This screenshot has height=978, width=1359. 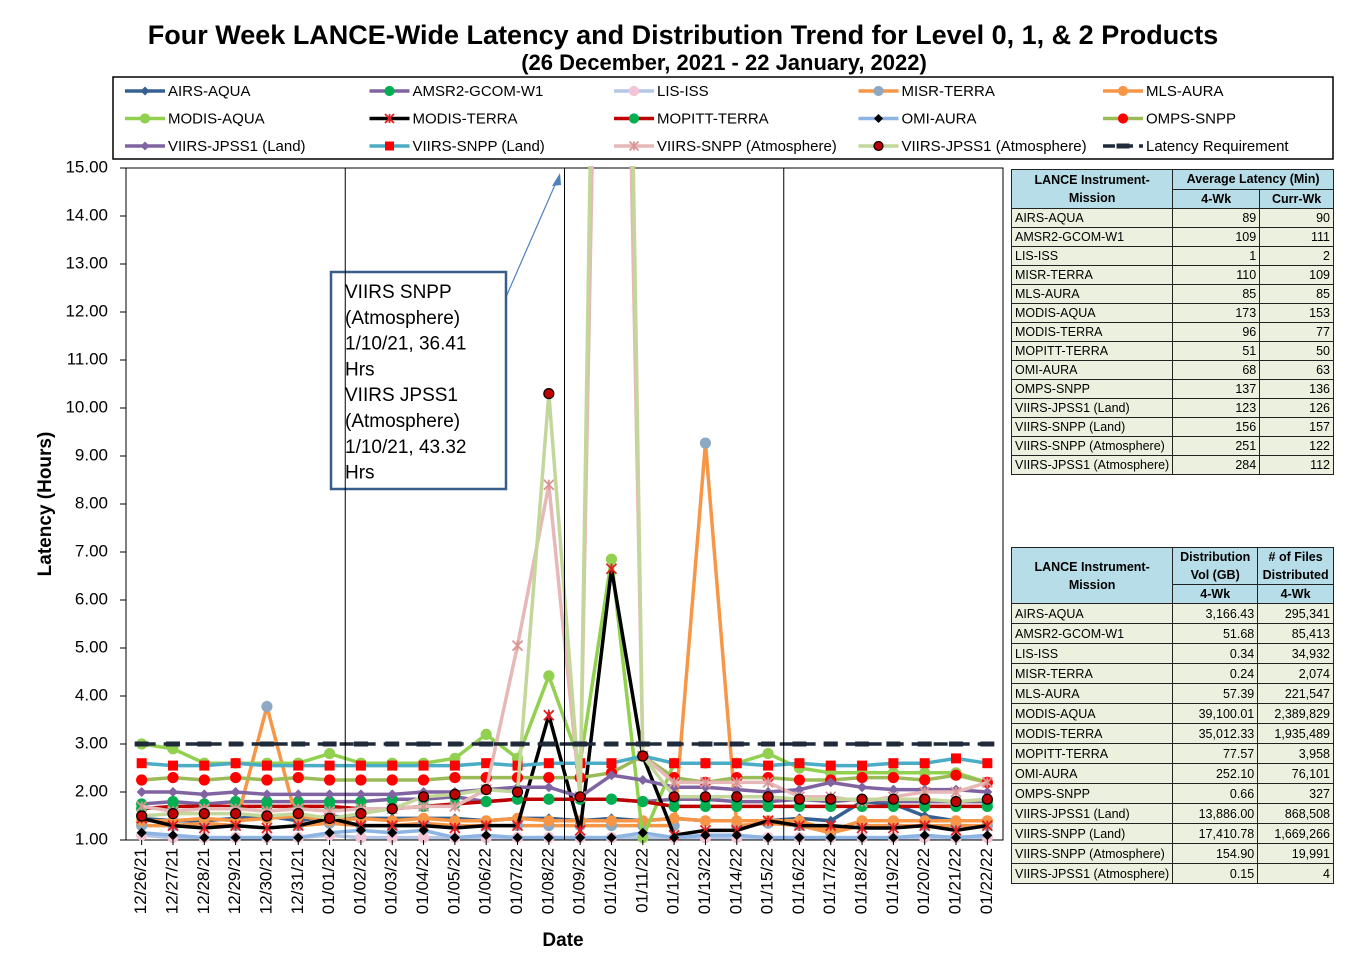 I want to click on table-cell: 284, so click(x=1216, y=465).